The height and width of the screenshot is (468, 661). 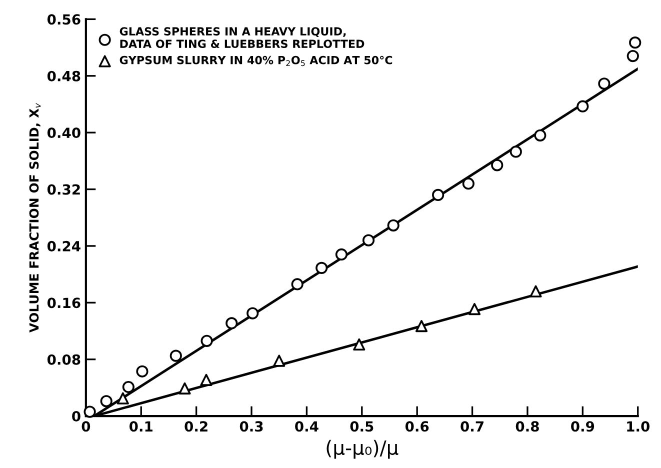 I want to click on x-tick-label: 0.1, so click(x=140, y=426).